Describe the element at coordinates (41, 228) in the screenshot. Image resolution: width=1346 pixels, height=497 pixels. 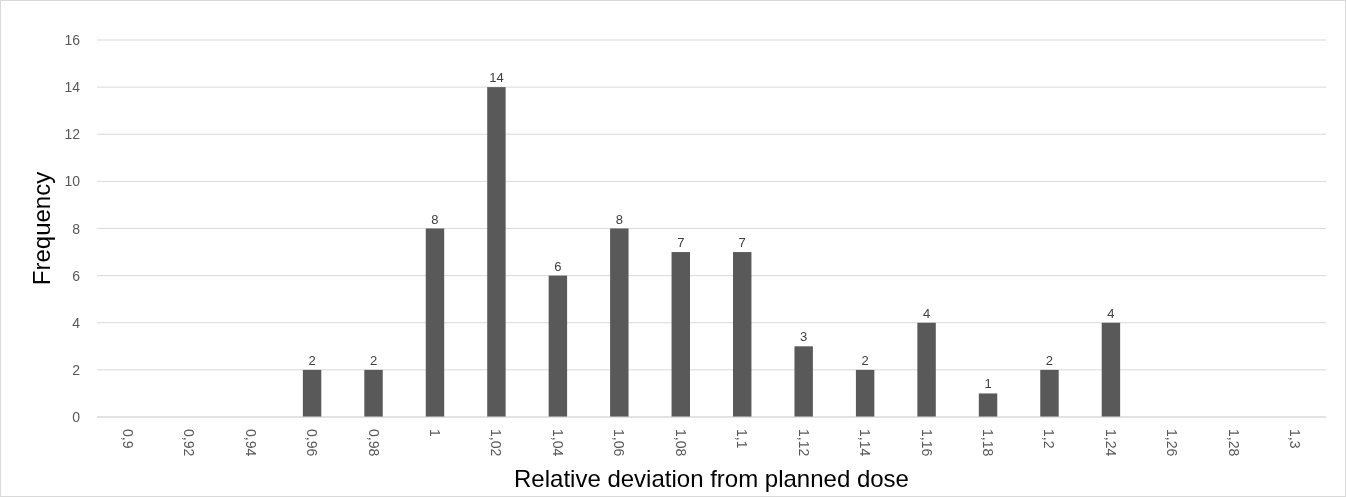
I see `y-axis-title: Frequency` at that location.